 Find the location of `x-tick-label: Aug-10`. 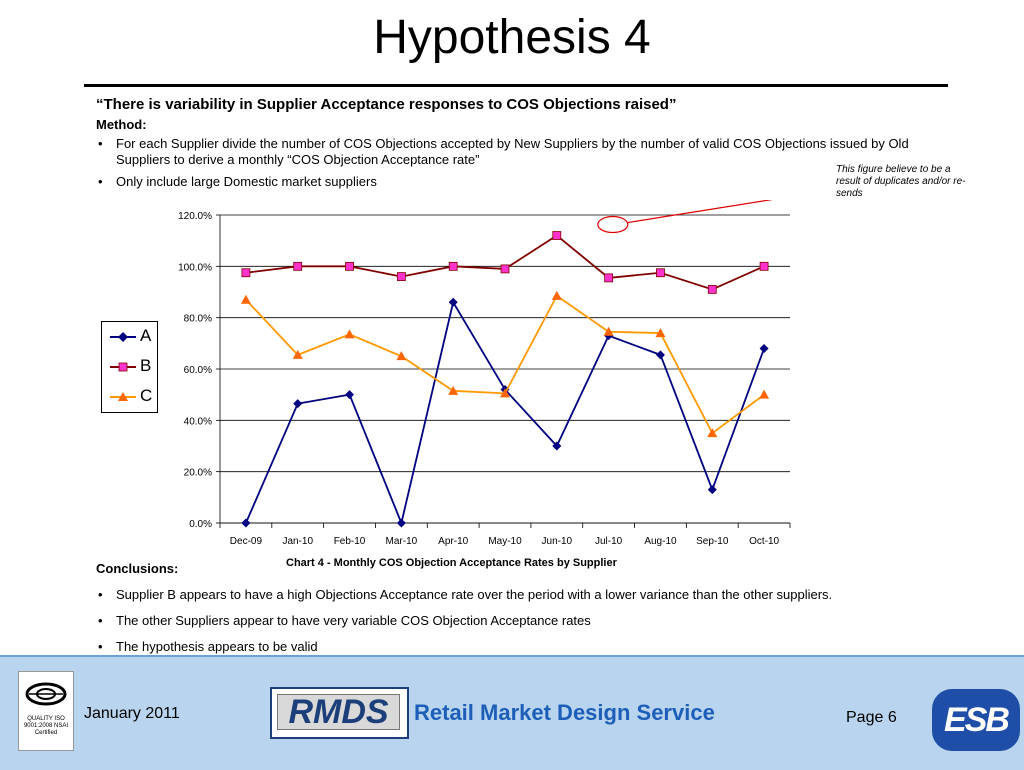

x-tick-label: Aug-10 is located at coordinates (660, 541).